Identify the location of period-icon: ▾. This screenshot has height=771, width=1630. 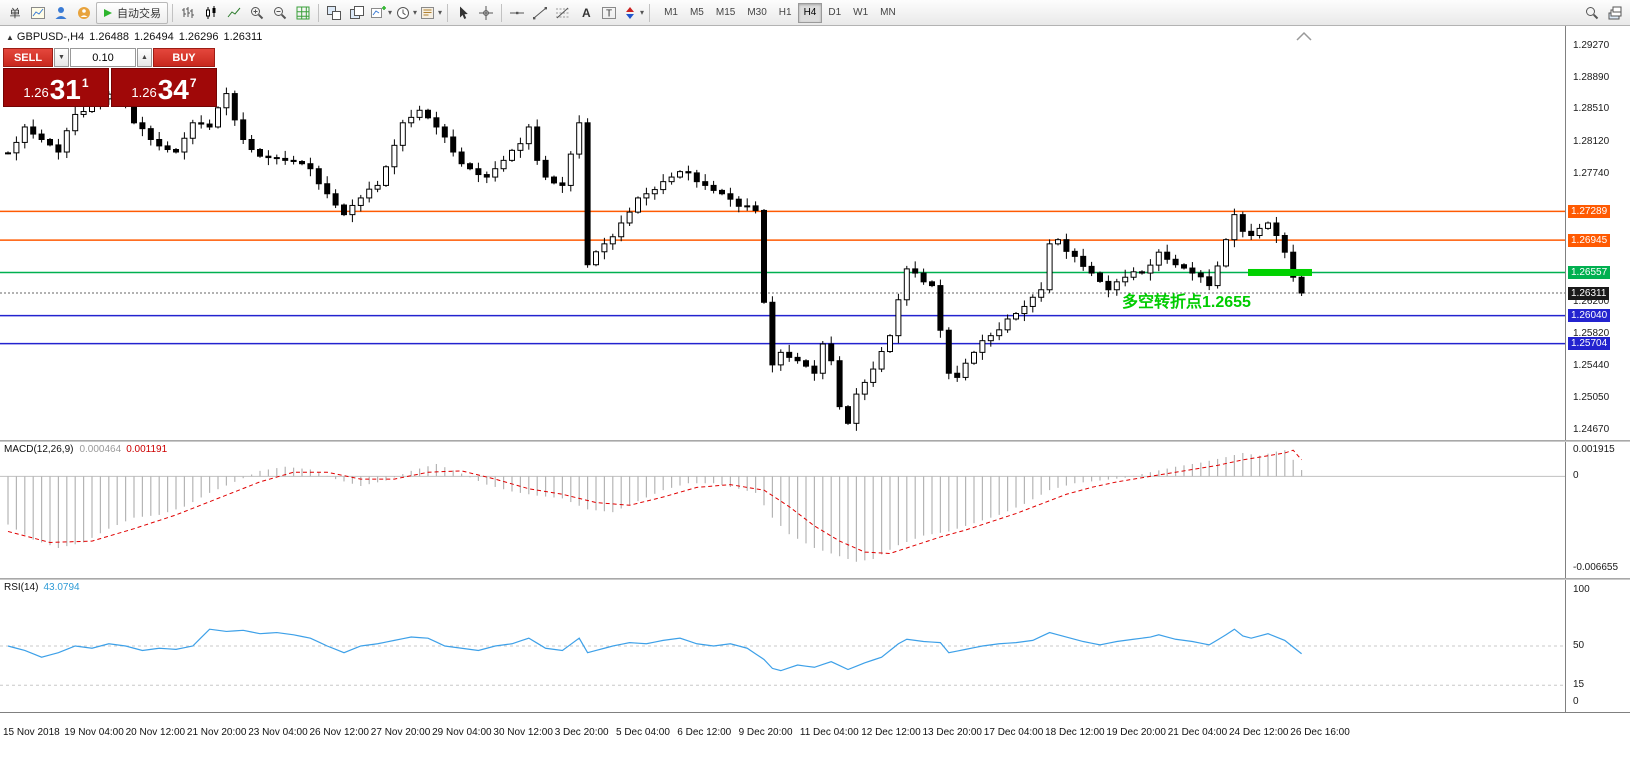
(406, 13).